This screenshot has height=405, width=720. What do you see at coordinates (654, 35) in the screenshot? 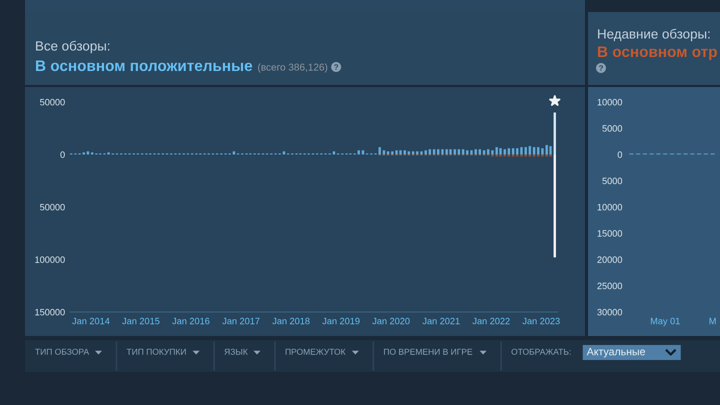
I see `chart-title: Недавние обзоры:` at bounding box center [654, 35].